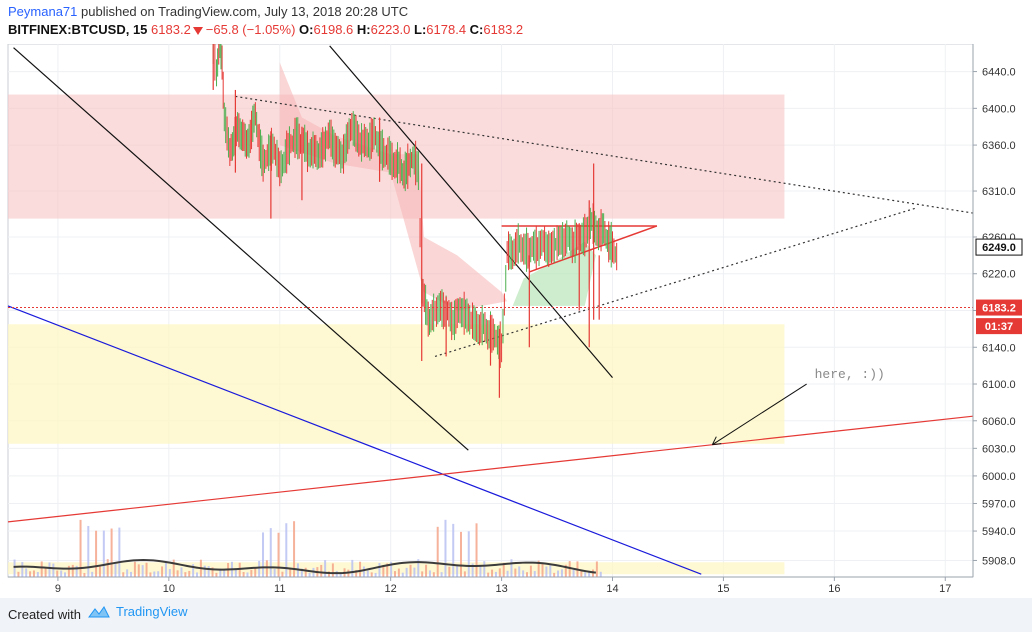 This screenshot has height=632, width=1032. I want to click on open-value: 6198.6, so click(333, 29).